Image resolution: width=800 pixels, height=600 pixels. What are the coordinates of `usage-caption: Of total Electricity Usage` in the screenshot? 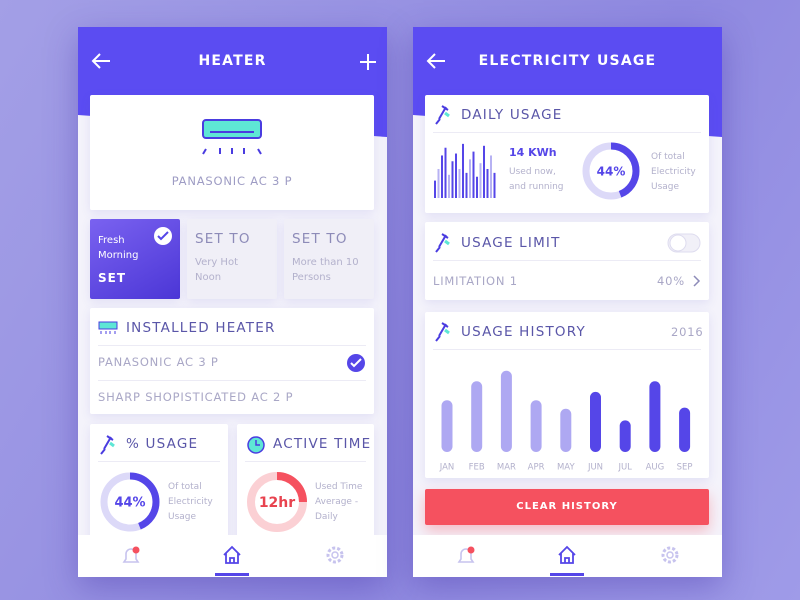 It's located at (190, 502).